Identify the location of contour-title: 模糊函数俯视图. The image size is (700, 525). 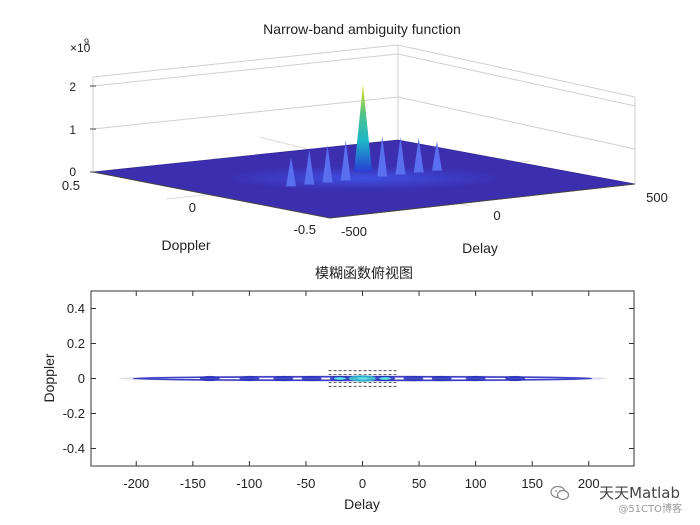
(364, 274).